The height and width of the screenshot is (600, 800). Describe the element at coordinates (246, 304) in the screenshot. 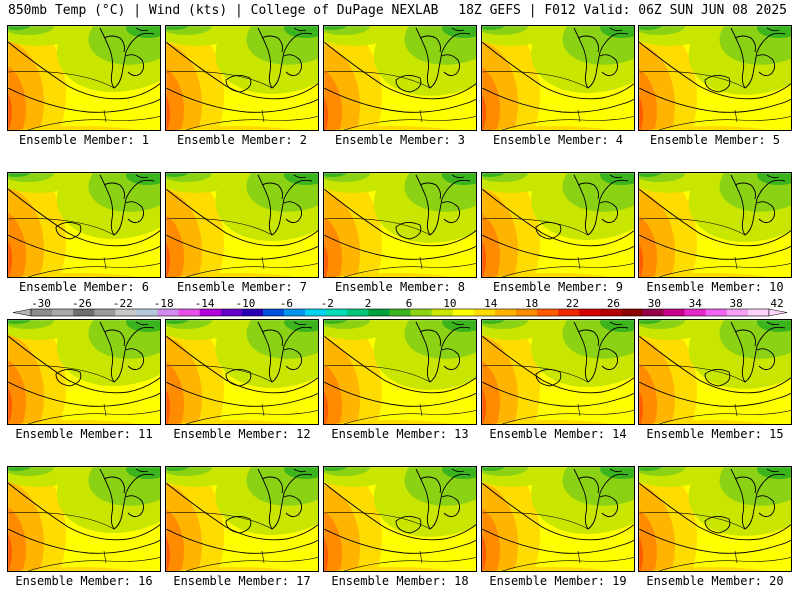

I see `colorbar-tick-label: -10` at that location.